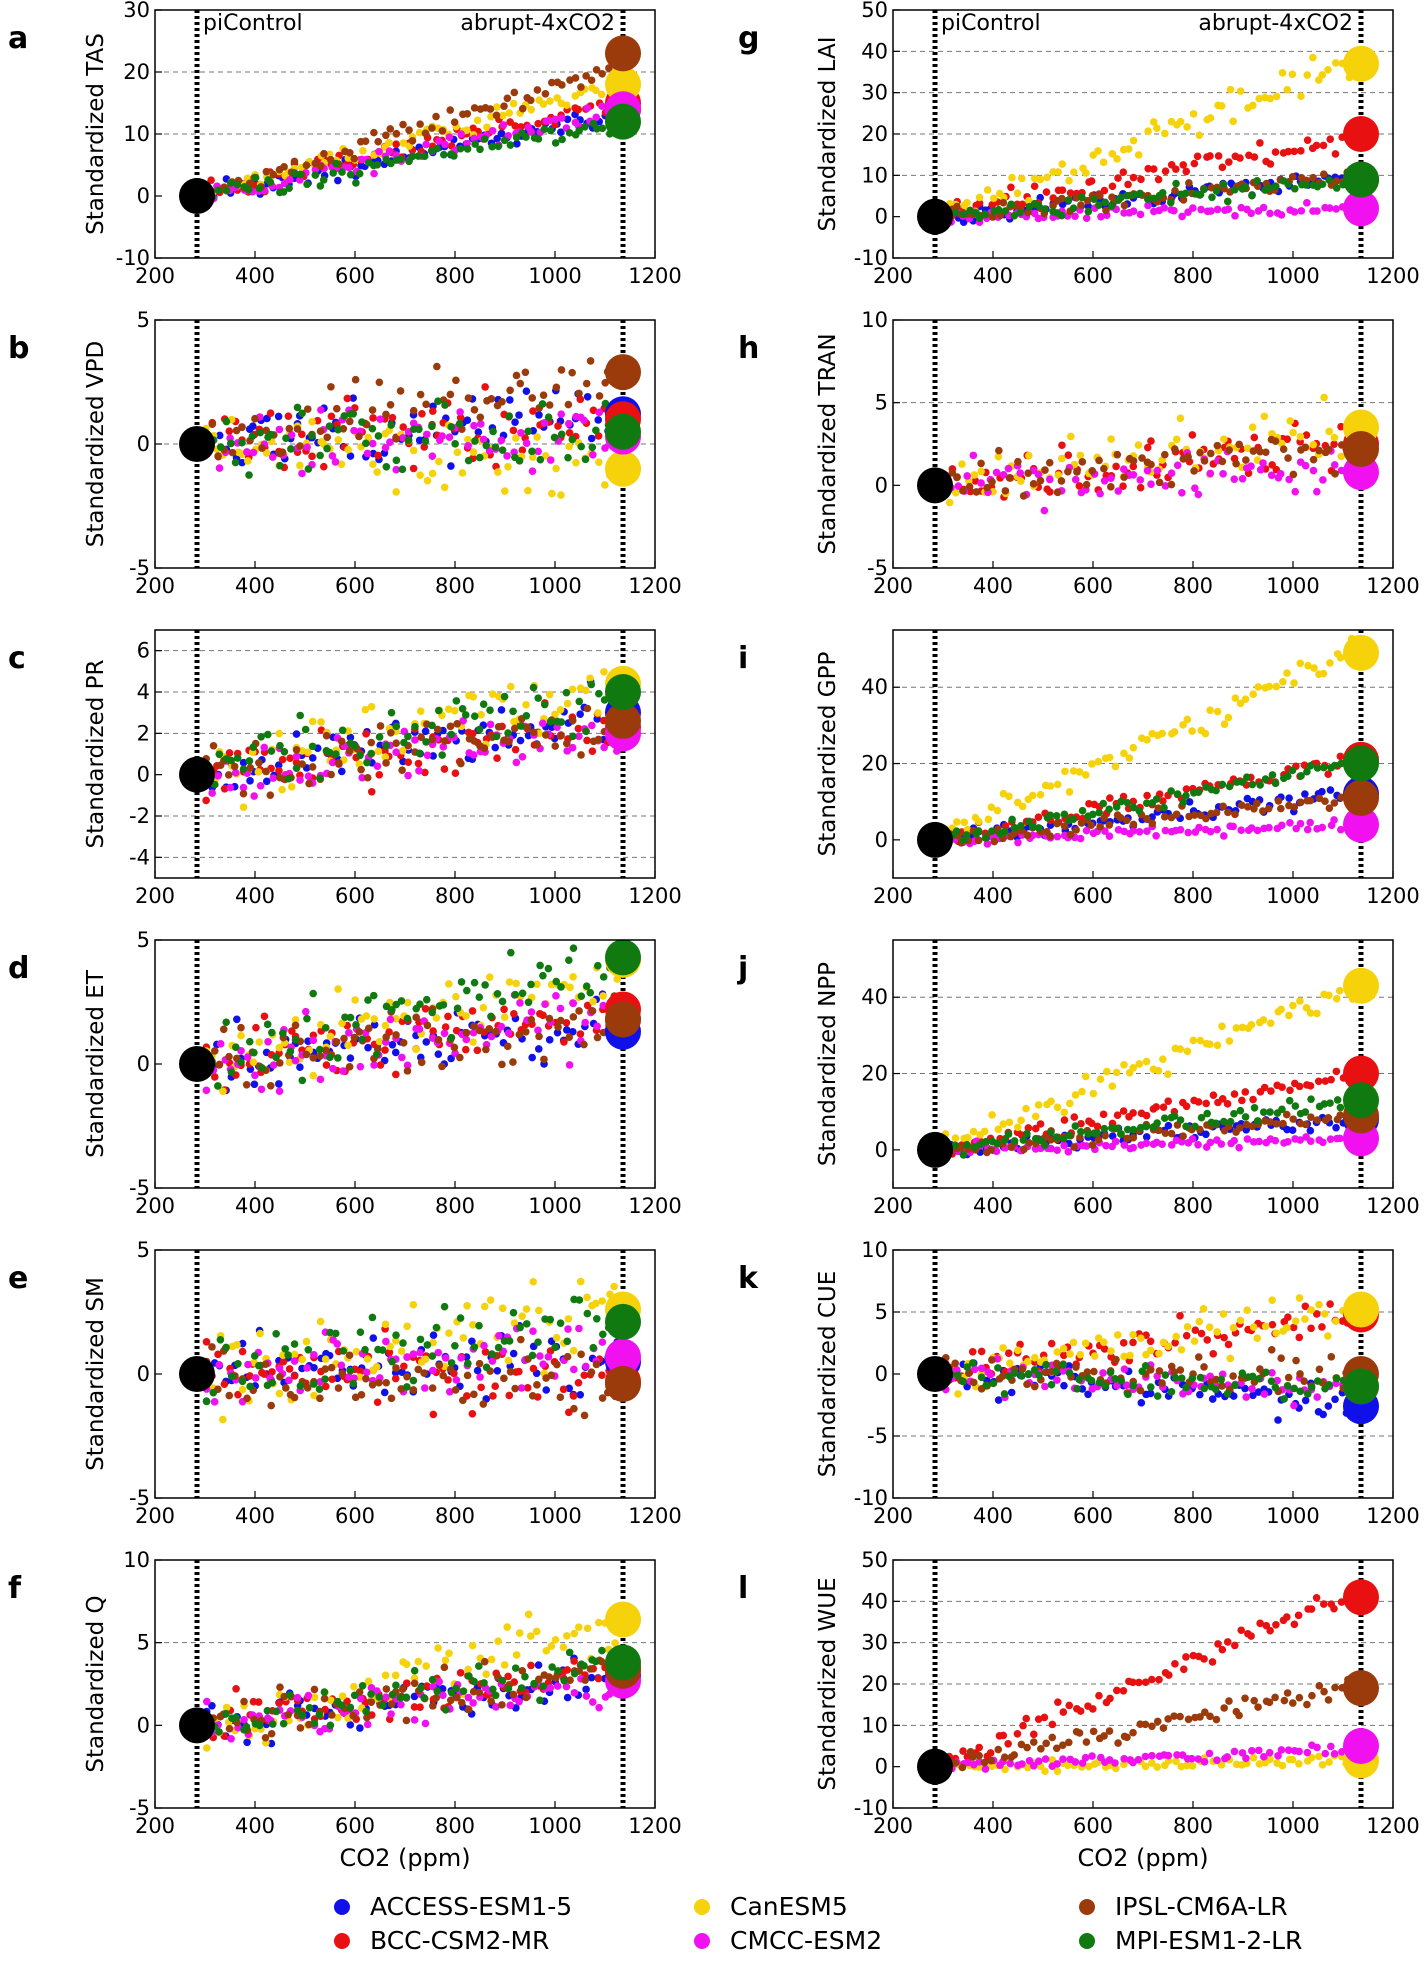 Image resolution: width=1425 pixels, height=1962 pixels. What do you see at coordinates (935, 839) in the screenshot?
I see `picontrol-marker` at bounding box center [935, 839].